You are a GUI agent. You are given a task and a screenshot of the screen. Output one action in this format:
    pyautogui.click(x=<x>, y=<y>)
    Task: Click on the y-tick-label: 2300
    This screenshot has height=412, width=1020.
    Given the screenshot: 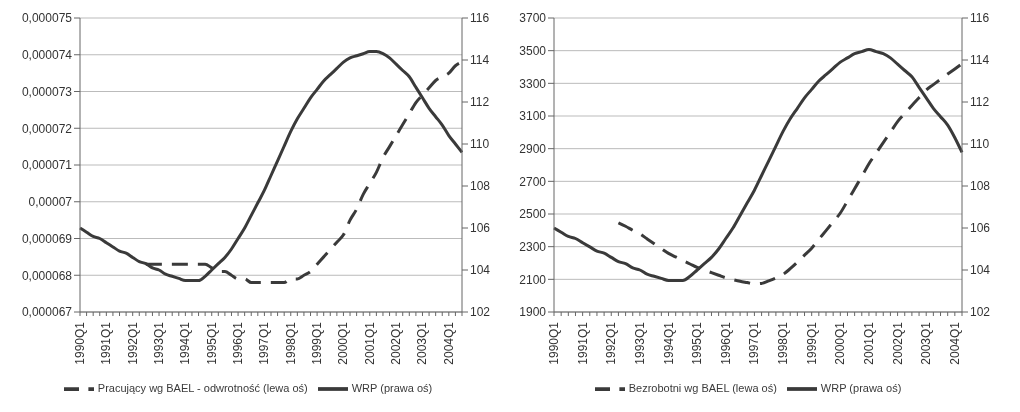 What is the action you would take?
    pyautogui.click(x=533, y=246)
    